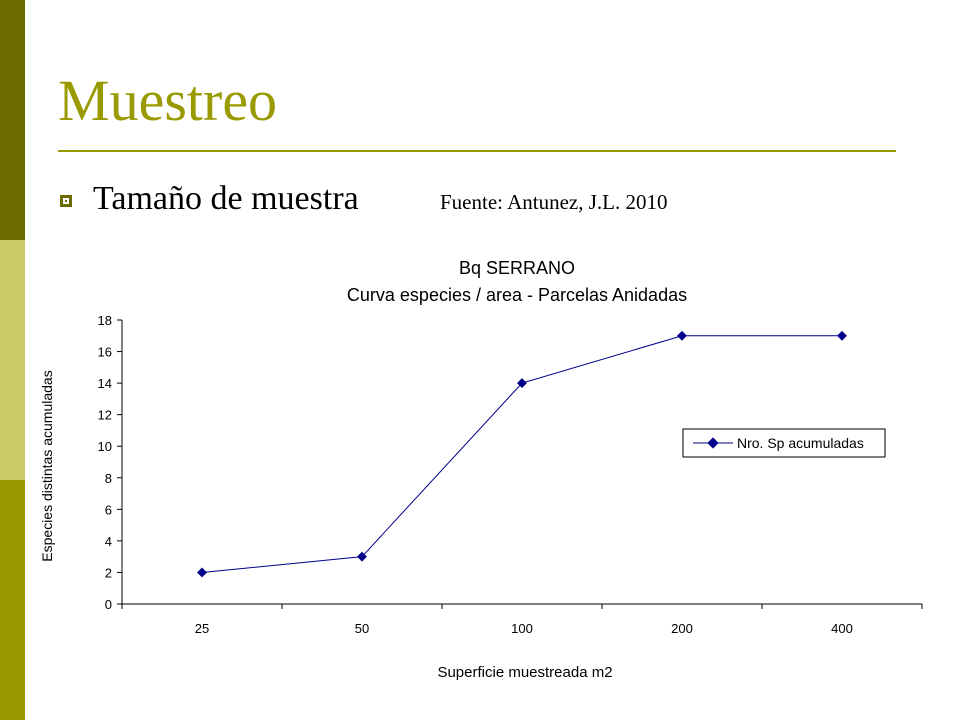 This screenshot has width=960, height=720. What do you see at coordinates (713, 443) in the screenshot?
I see `legend-marker-swatch` at bounding box center [713, 443].